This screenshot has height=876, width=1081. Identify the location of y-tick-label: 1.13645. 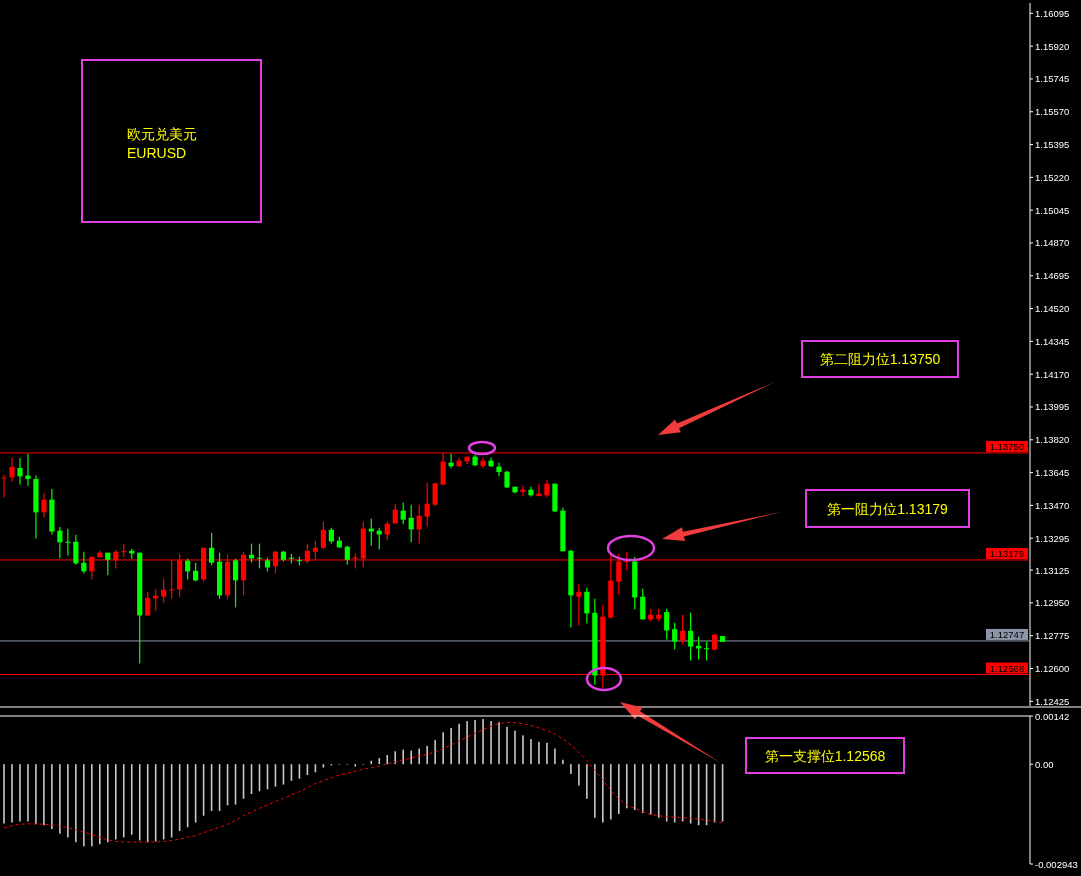
(1052, 473).